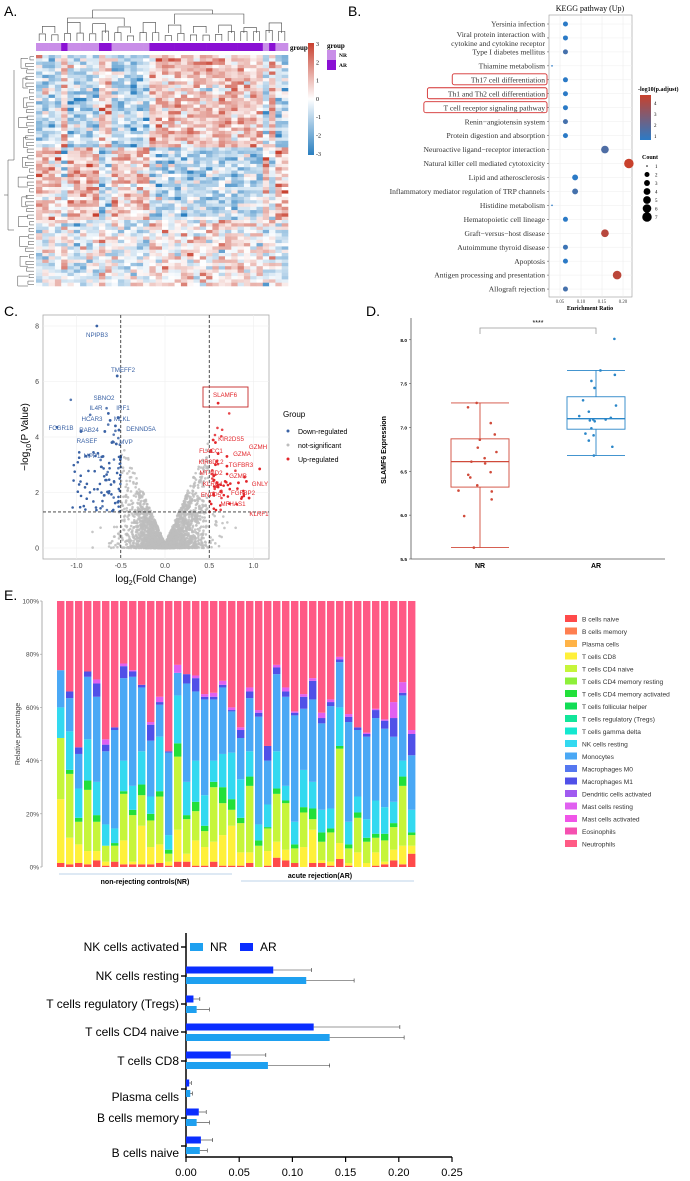  What do you see at coordinates (508, 79) in the screenshot?
I see `kegg-pathway-label: Th17 cell differentiation` at bounding box center [508, 79].